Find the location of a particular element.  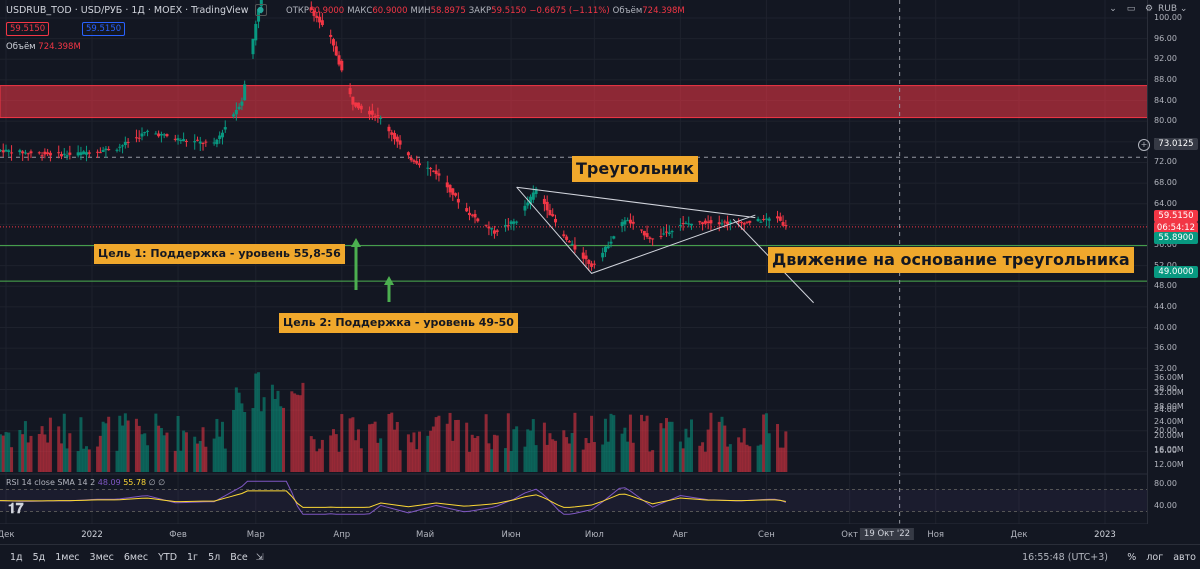

bid-price: 59.5150 is located at coordinates (28, 29).